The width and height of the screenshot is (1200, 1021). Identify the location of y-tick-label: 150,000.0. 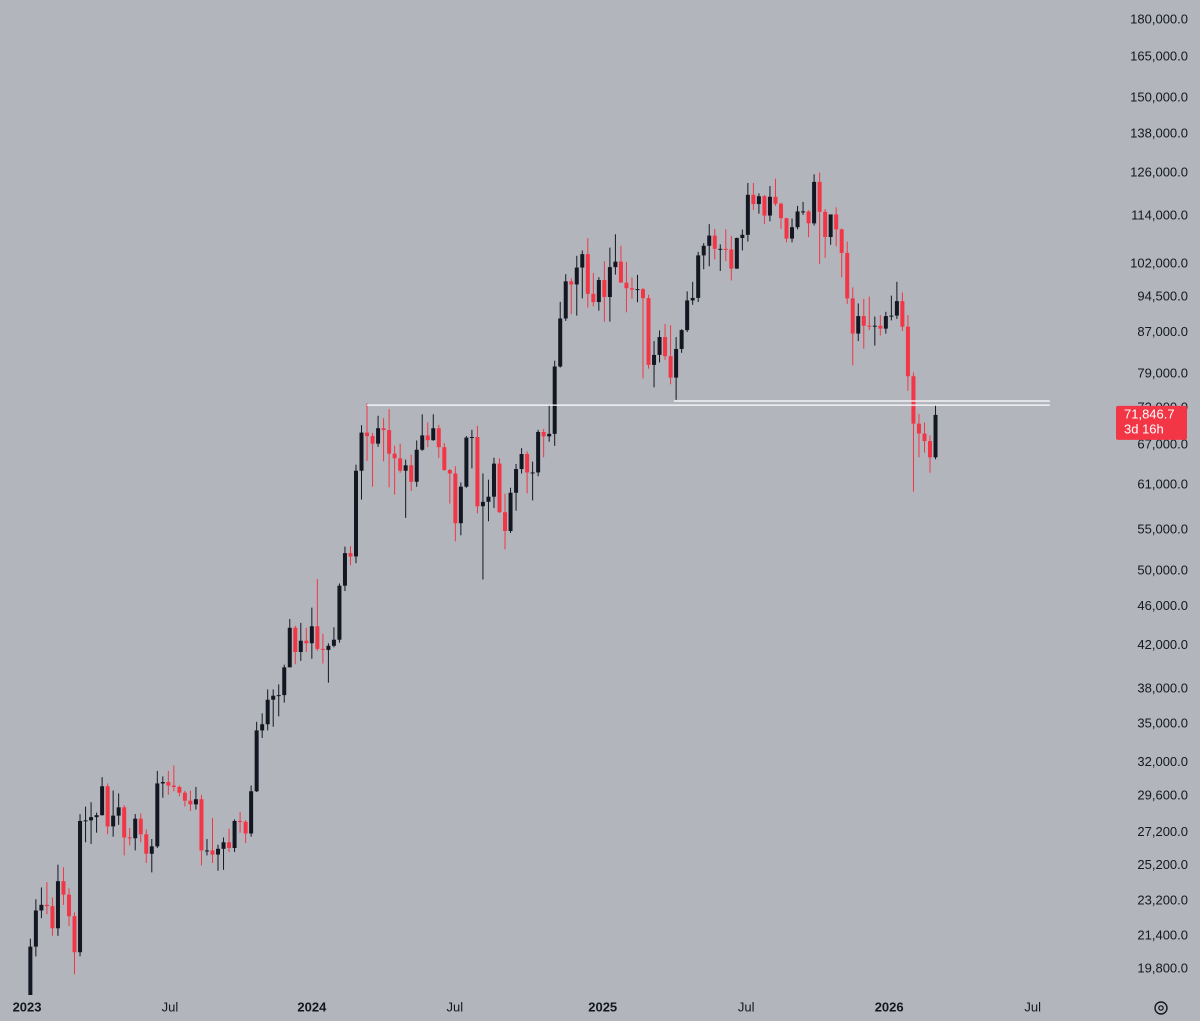
(1159, 97).